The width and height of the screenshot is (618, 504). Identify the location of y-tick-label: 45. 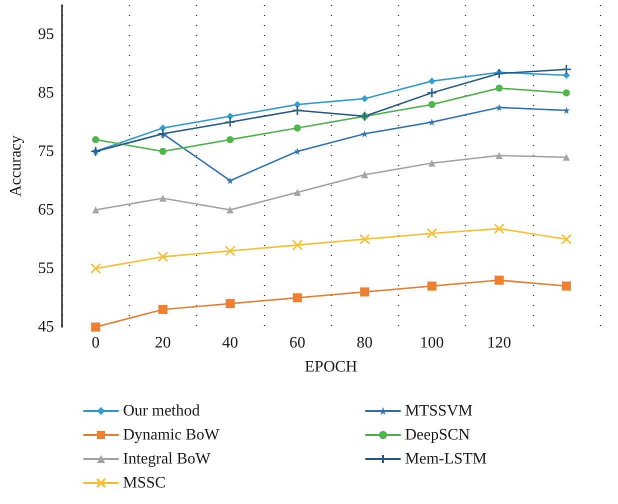
(46, 327).